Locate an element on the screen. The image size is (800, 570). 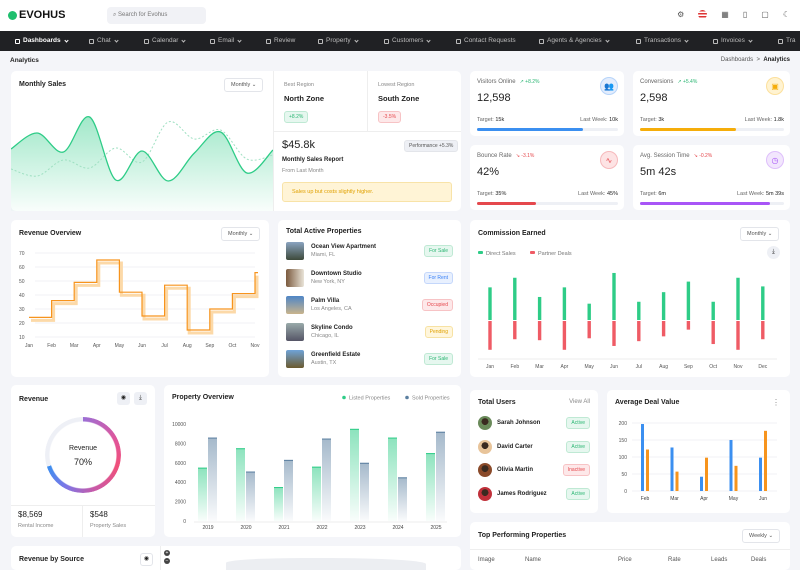
status-badge: For Sale is located at coordinates (438, 359).